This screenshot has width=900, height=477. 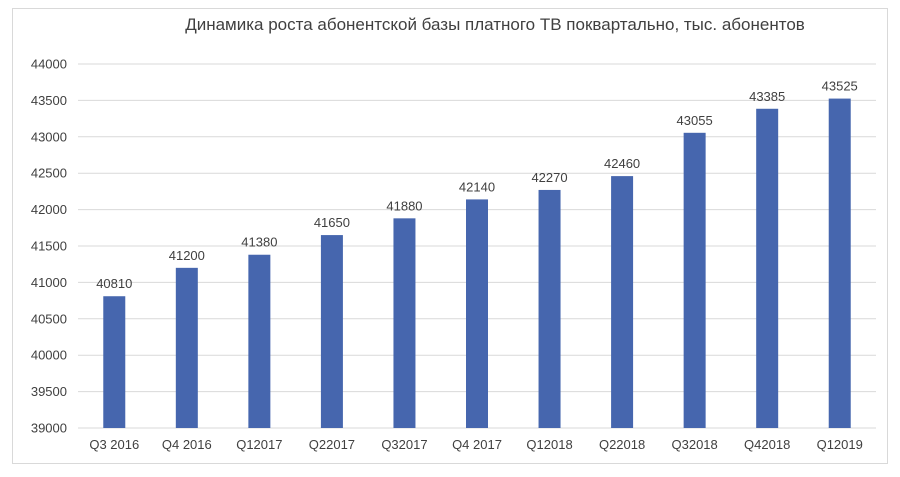 What do you see at coordinates (695, 444) in the screenshot?
I see `x-tick-label: Q32018` at bounding box center [695, 444].